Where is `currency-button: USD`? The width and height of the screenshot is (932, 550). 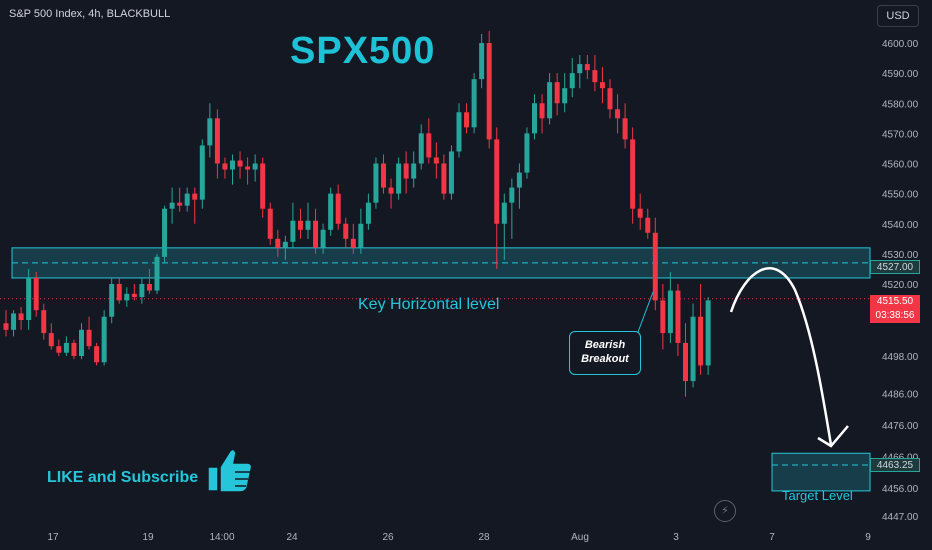 currency-button: USD is located at coordinates (898, 16).